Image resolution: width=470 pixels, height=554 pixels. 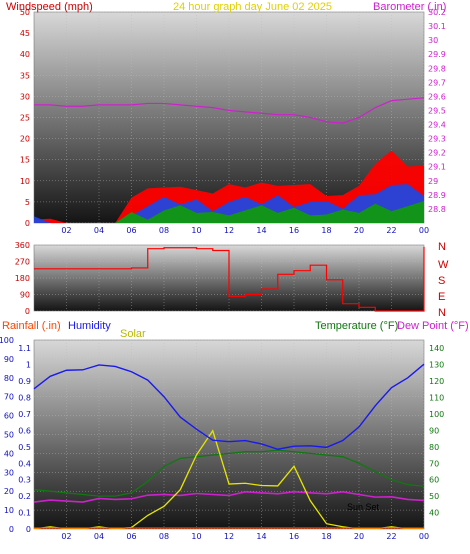 What do you see at coordinates (437, 12) in the screenshot?
I see `barometer-y-tick-label: 30.2` at bounding box center [437, 12].